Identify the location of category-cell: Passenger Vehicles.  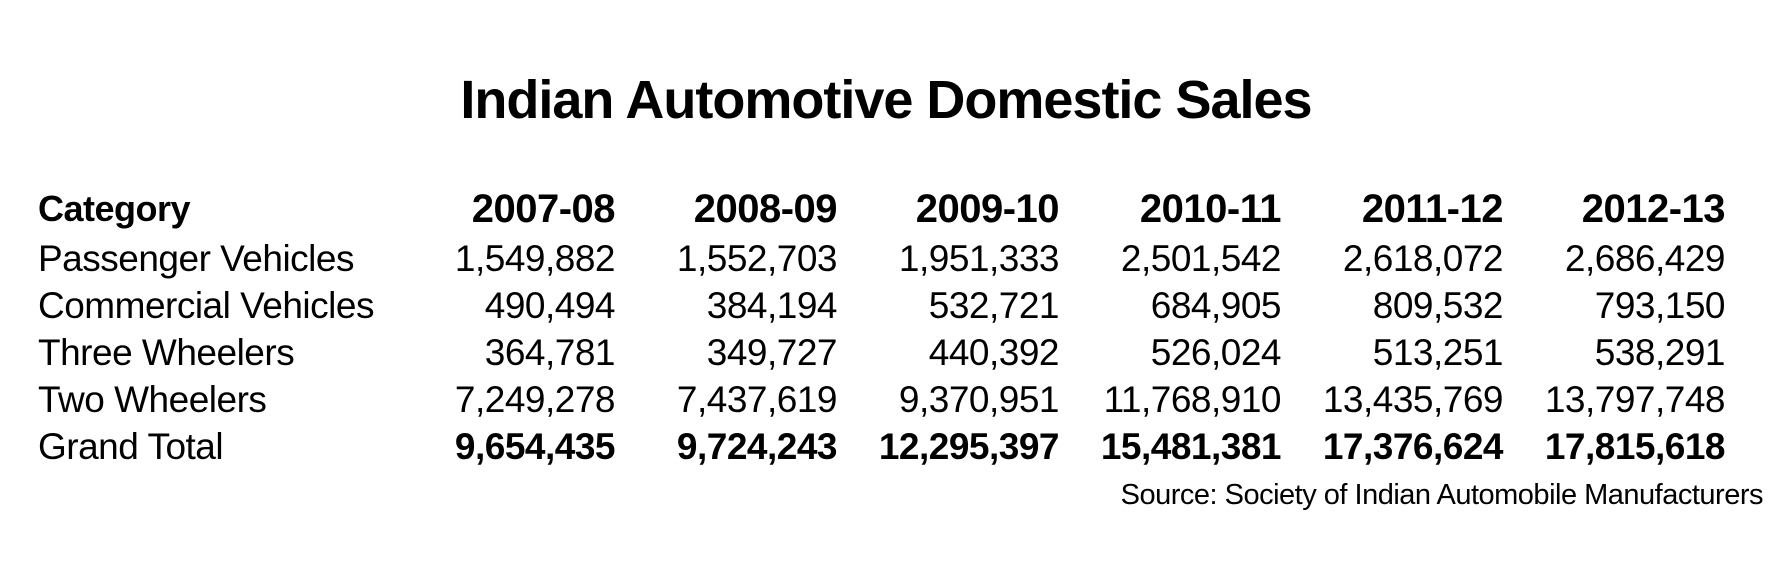
(196, 258).